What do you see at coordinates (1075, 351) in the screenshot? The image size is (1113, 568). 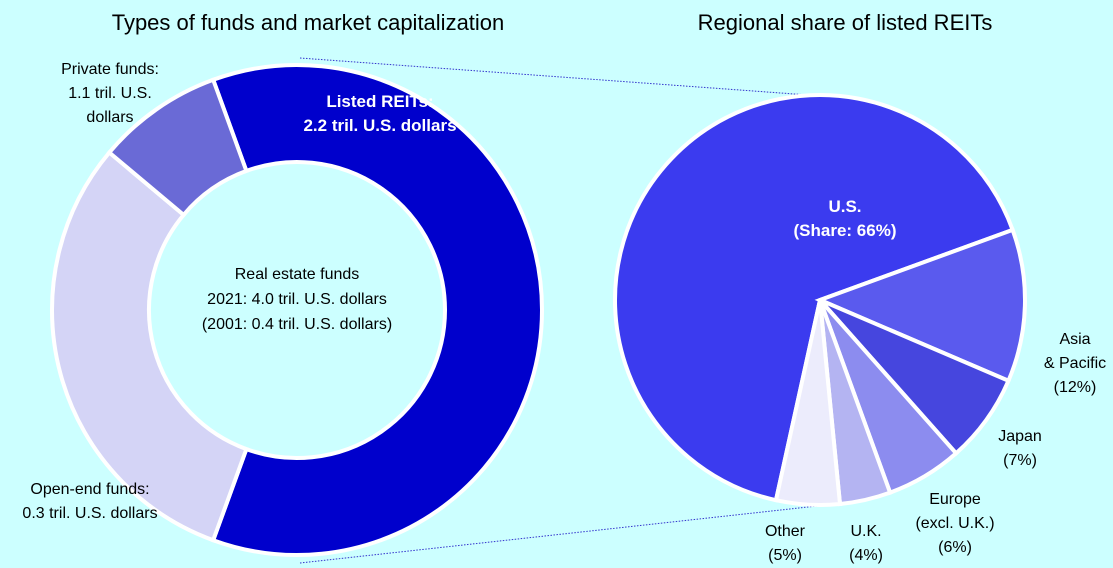 I see `slice-label: Asia & Pacific` at bounding box center [1075, 351].